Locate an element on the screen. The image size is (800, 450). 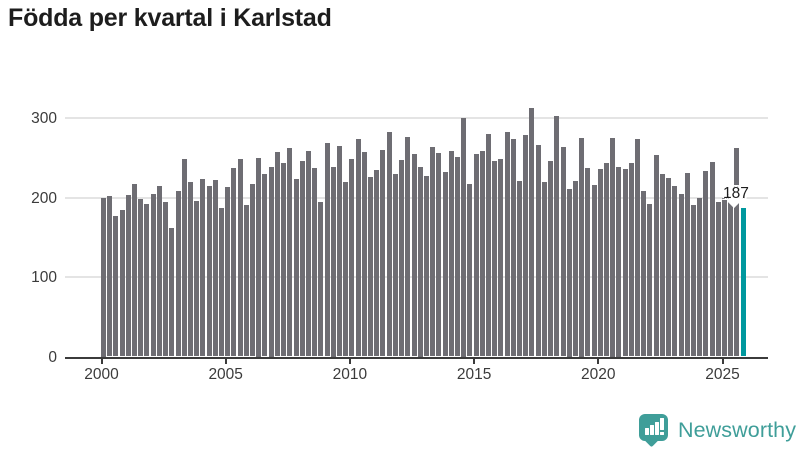
newsworthy-wordmark: Newsworthy is located at coordinates (737, 429).